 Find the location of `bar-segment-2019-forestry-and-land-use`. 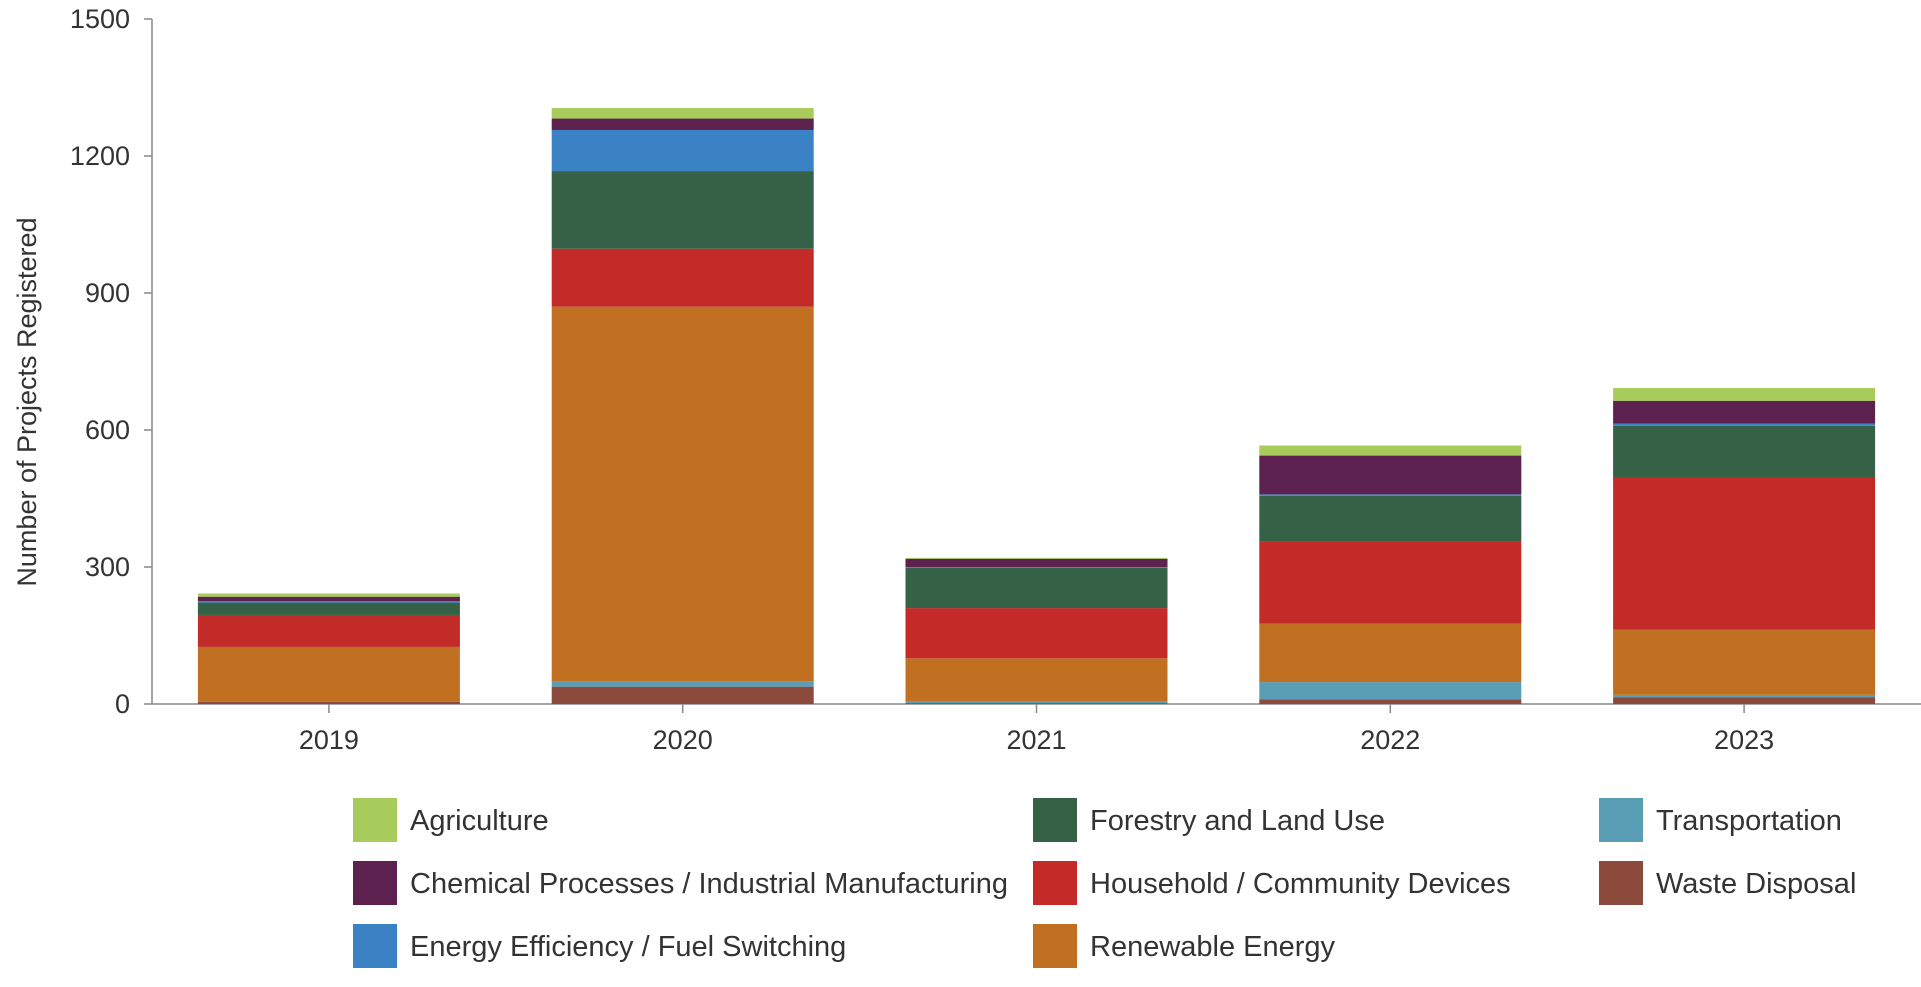

bar-segment-2019-forestry-and-land-use is located at coordinates (328, 608).